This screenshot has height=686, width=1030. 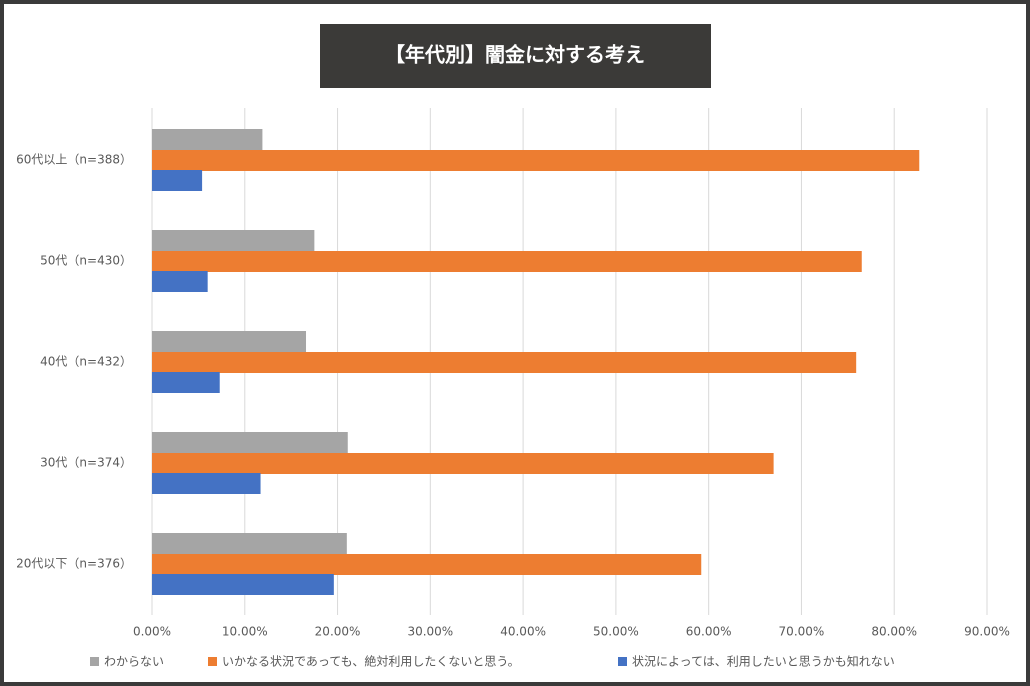 I want to click on legend-label: いかなる状況であっても、絶対利用したくないと思う。, so click(x=371, y=661).